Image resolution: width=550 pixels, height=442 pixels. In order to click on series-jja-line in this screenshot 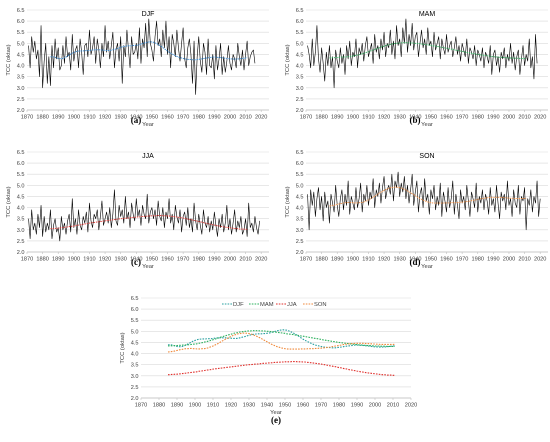, I will do `click(281, 368)`.